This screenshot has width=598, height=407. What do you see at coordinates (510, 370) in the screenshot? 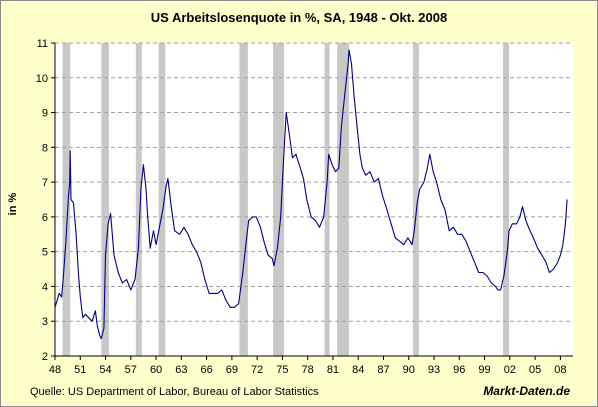
I see `x-tick-label: 02` at bounding box center [510, 370].